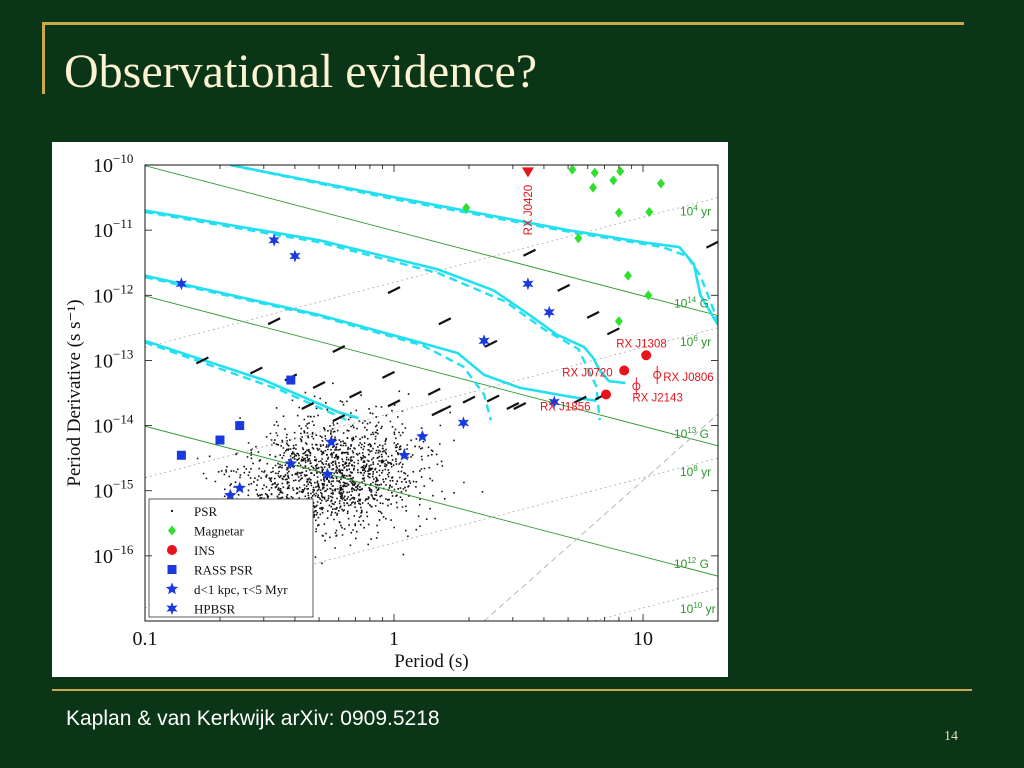  What do you see at coordinates (241, 589) in the screenshot?
I see `legend-label-4: d<1 kpc, τ<5 Myr` at bounding box center [241, 589].